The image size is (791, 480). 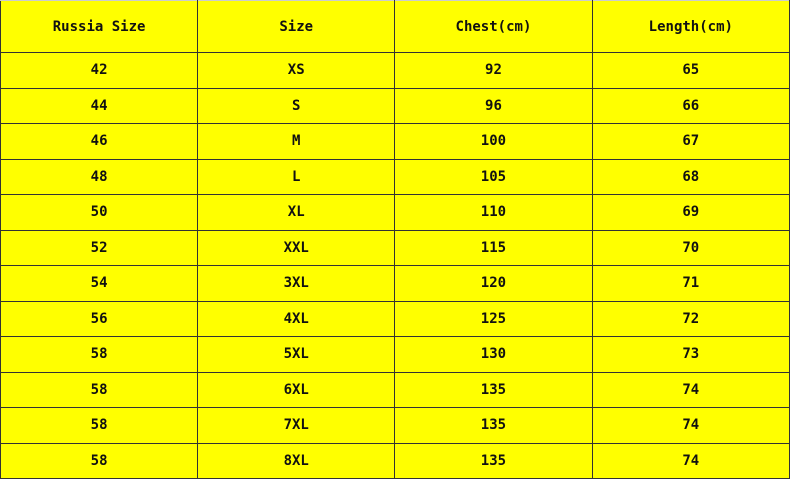 I want to click on cell-chest: 100, so click(x=493, y=141).